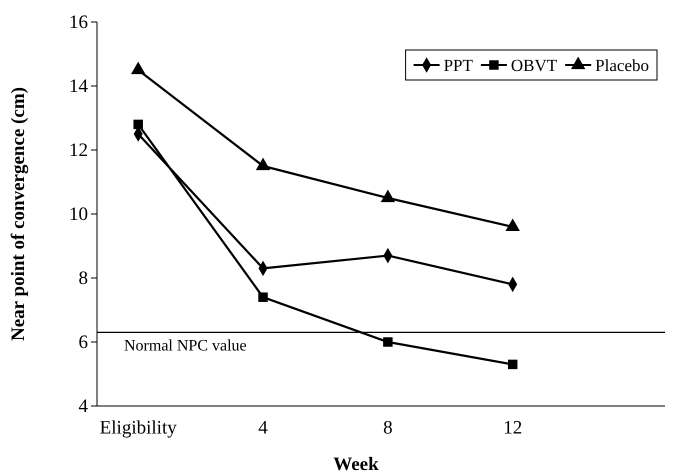 Image resolution: width=675 pixels, height=474 pixels. Describe the element at coordinates (185, 345) in the screenshot. I see `ref-line-label: Normal NPC value` at that location.